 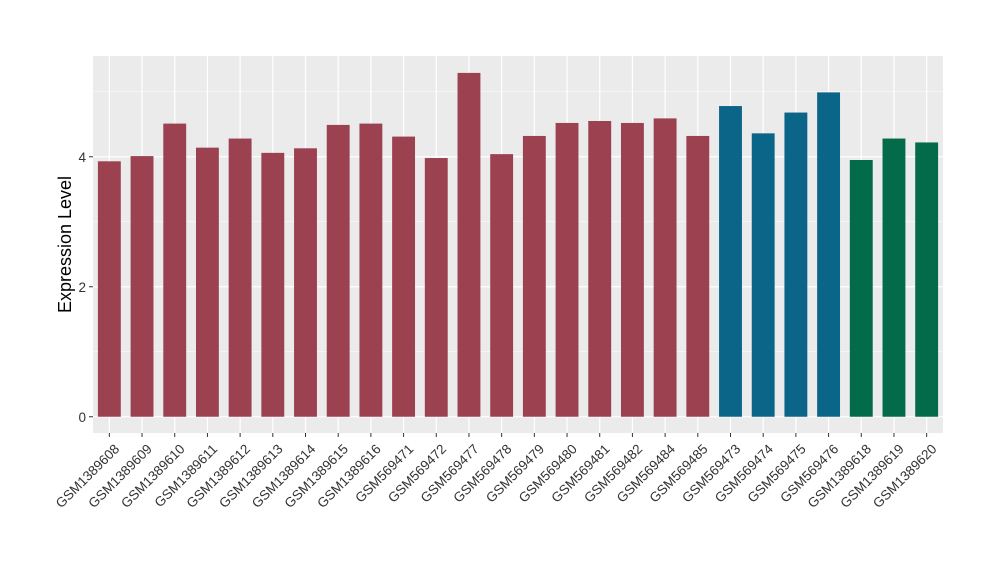 I want to click on y-tick-label: 0, so click(x=82, y=417).